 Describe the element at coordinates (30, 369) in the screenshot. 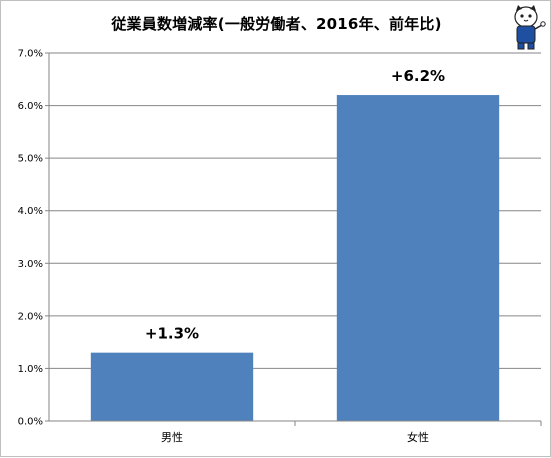

I see `y-tick-label: 1.0%` at that location.